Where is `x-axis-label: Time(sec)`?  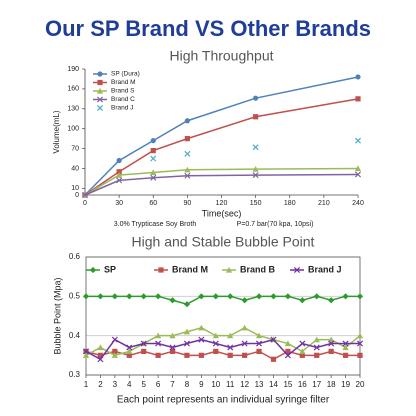 x-axis-label: Time(sec) is located at coordinates (222, 213).